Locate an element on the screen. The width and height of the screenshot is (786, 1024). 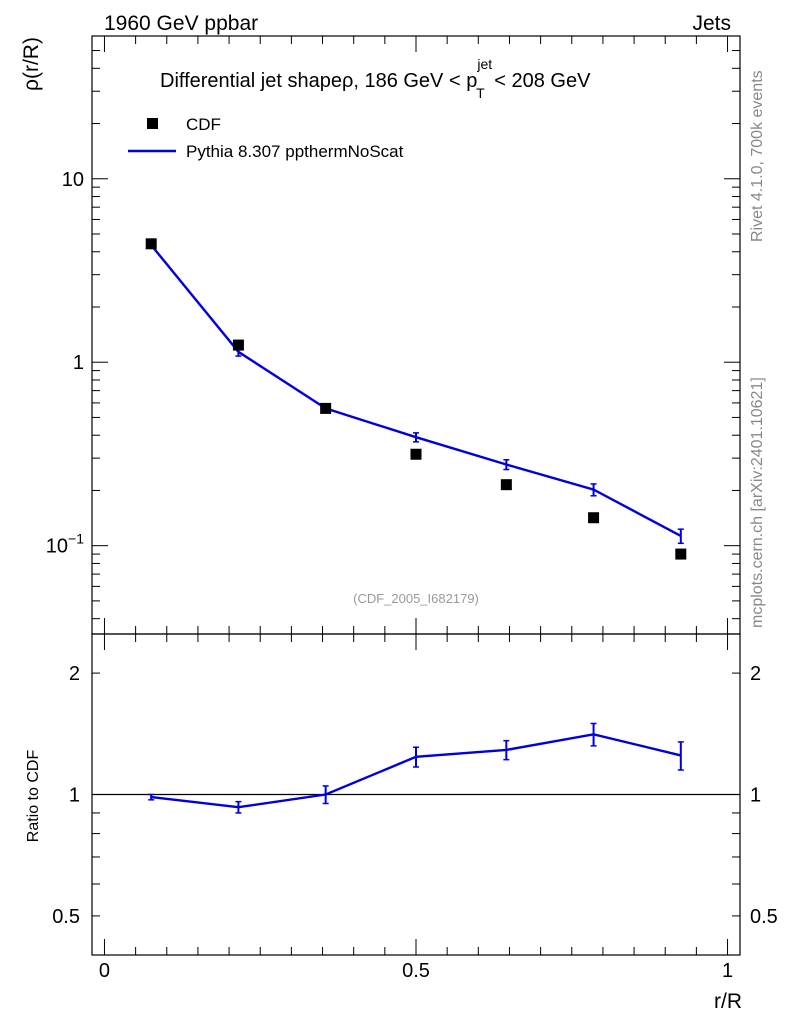
ratio-series is located at coordinates (416, 768).